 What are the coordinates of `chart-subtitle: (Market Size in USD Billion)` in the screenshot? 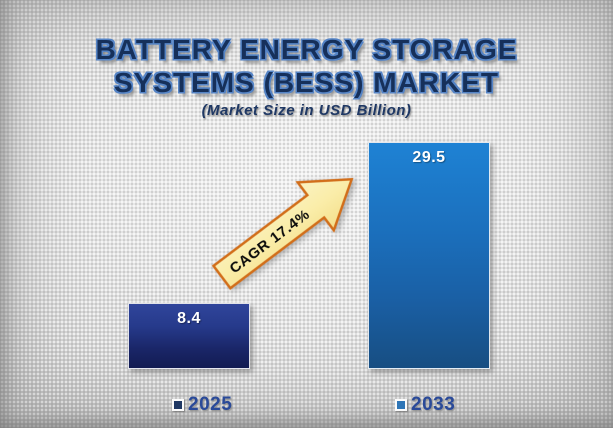 It's located at (306, 110).